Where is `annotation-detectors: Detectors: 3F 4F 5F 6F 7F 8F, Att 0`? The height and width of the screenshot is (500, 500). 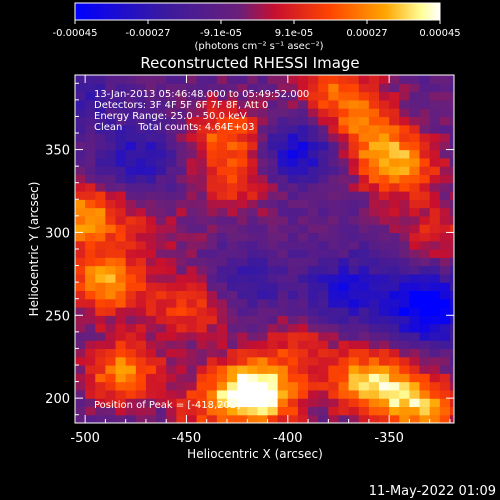 annotation-detectors: Detectors: 3F 4F 5F 6F 7F 8F, Att 0 is located at coordinates (181, 105).